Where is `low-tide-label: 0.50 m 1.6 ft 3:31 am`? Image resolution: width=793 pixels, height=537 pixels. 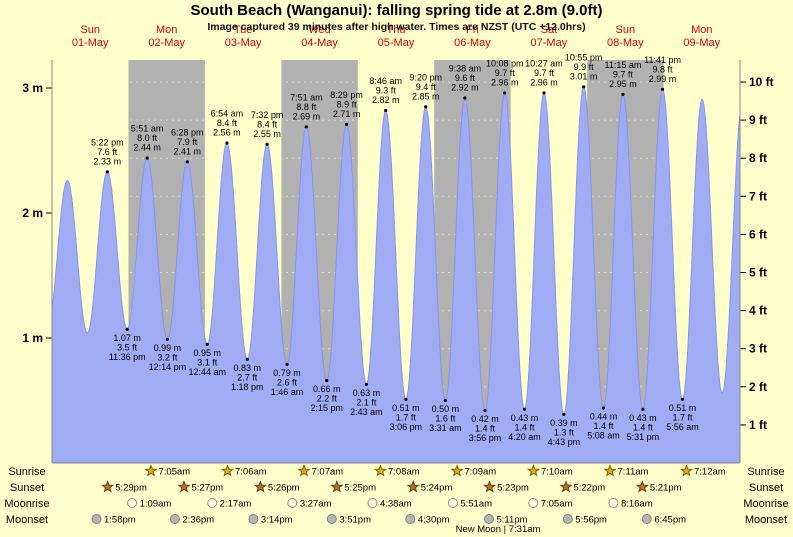 low-tide-label: 0.50 m 1.6 ft 3:31 am is located at coordinates (445, 418).